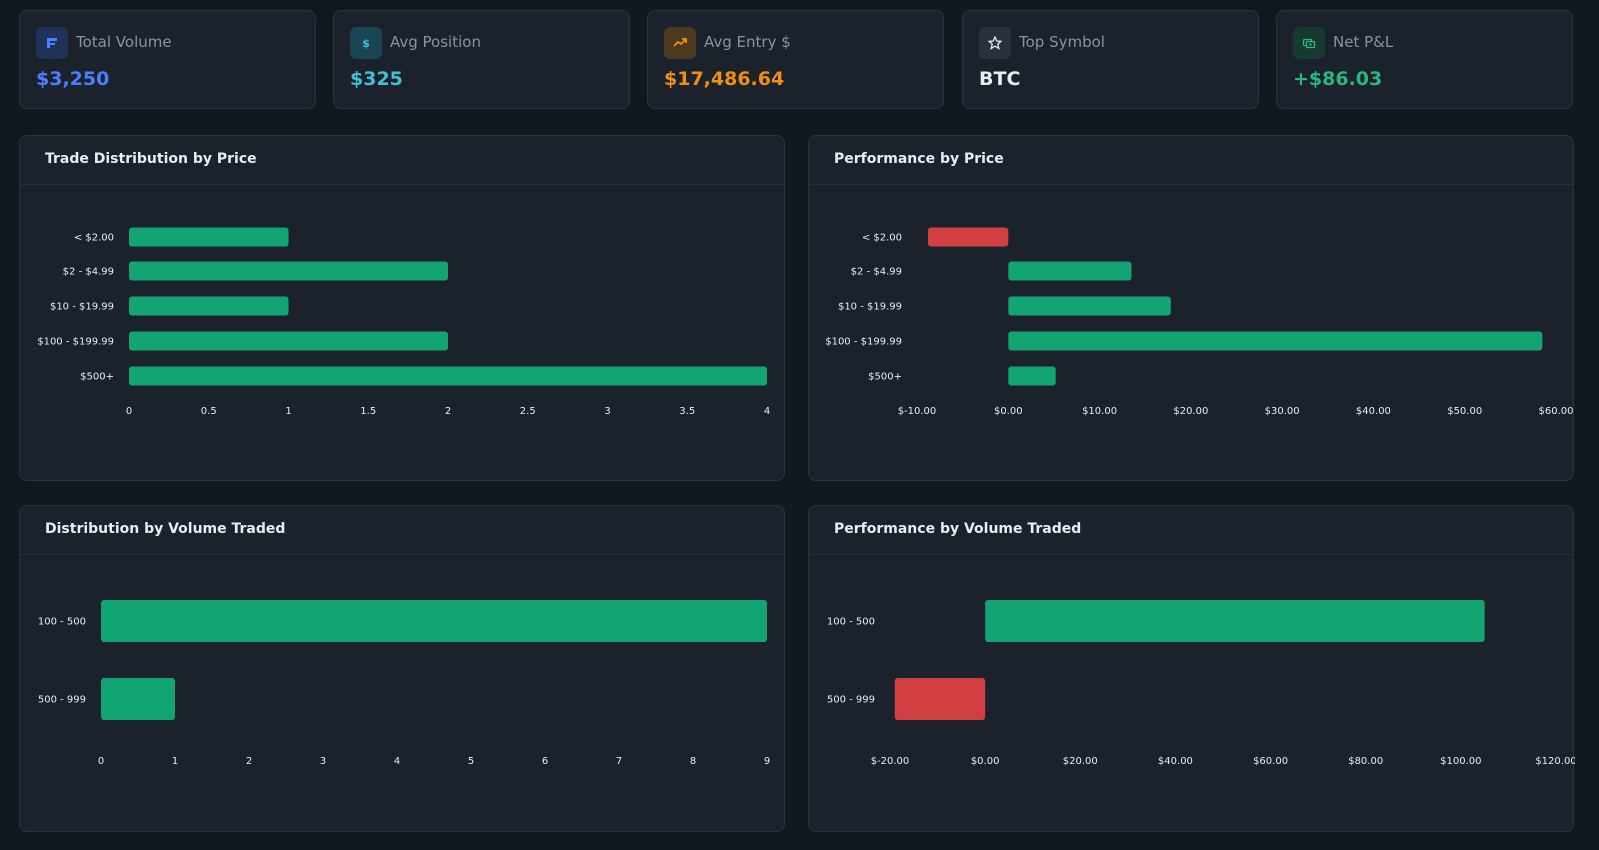 This screenshot has height=850, width=1599. Describe the element at coordinates (767, 761) in the screenshot. I see `x-tick-label: 9` at that location.